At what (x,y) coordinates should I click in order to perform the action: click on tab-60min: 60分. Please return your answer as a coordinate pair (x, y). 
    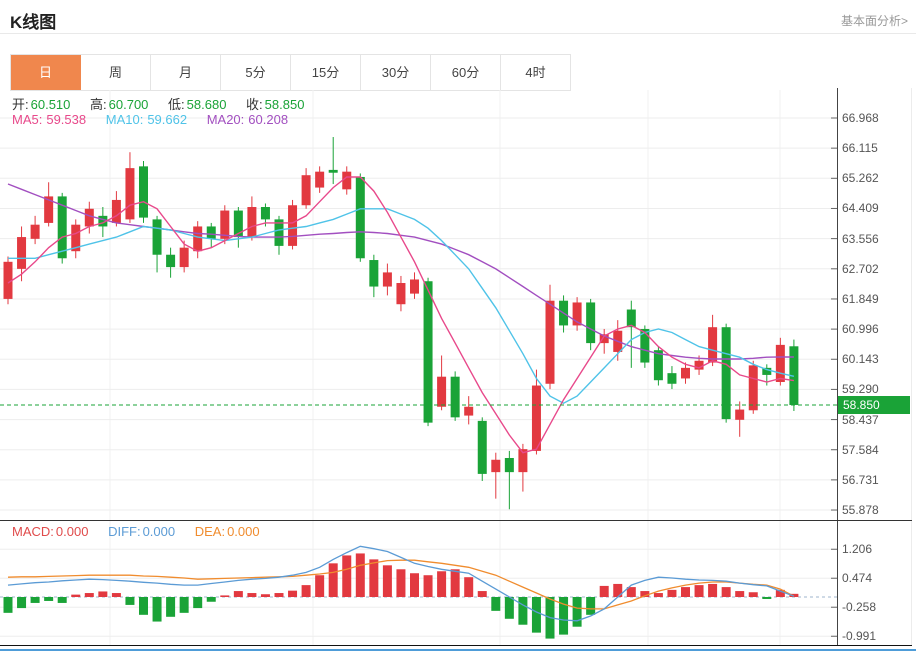
    Looking at the image, I should click on (466, 72).